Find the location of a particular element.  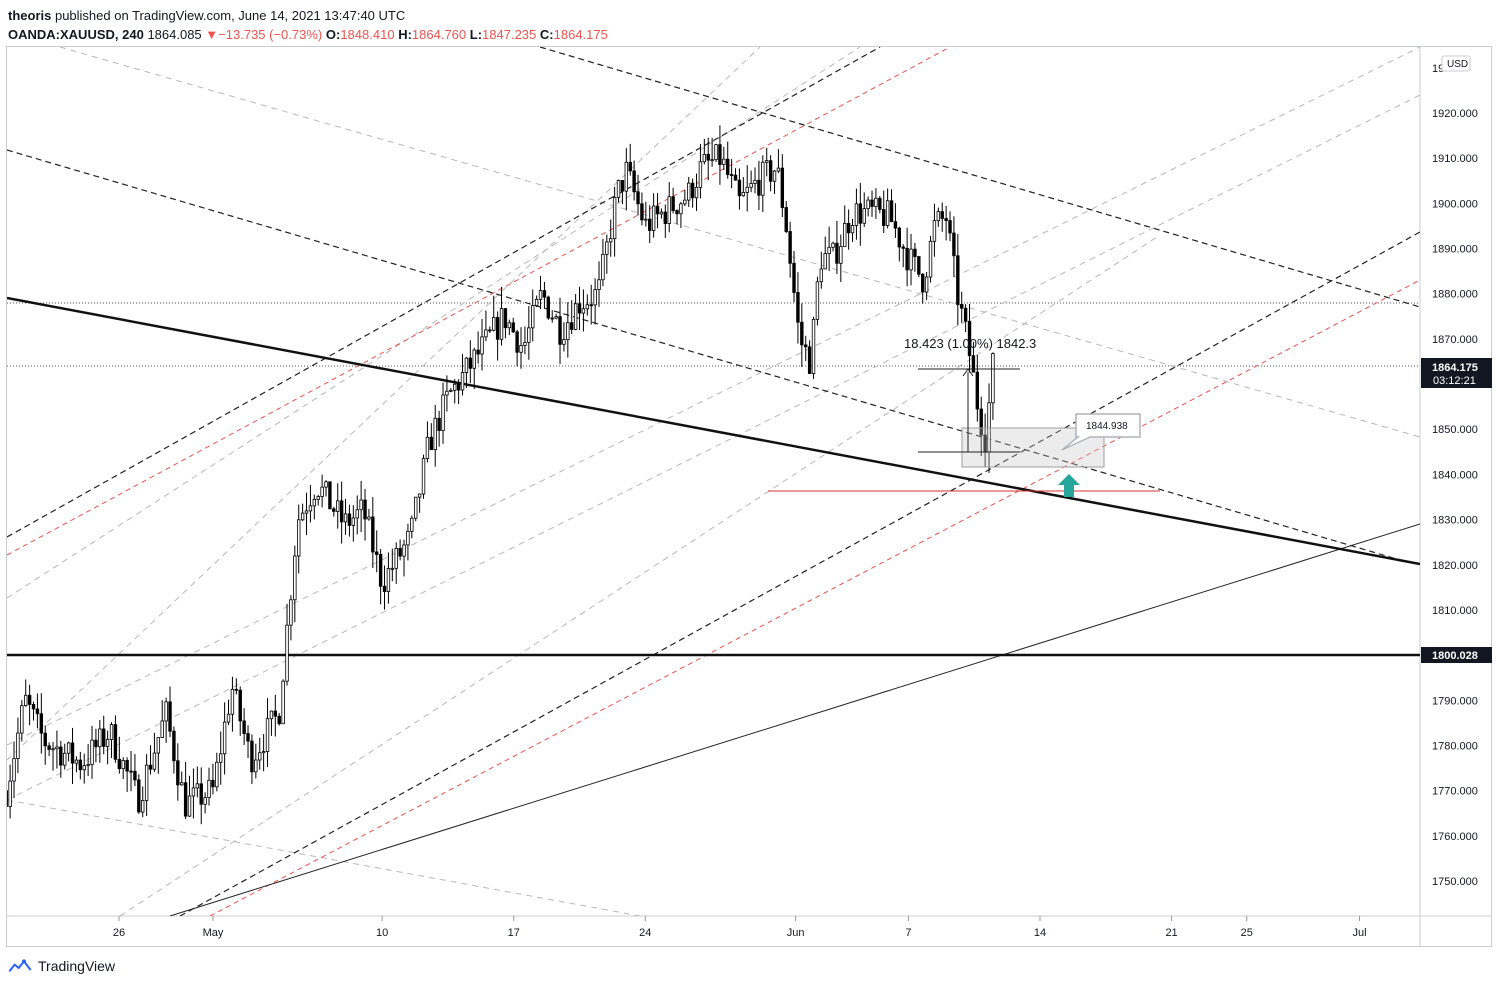

annotations: 18.423 (1.00%) 1842.3 1844.938 is located at coordinates (1022, 416).